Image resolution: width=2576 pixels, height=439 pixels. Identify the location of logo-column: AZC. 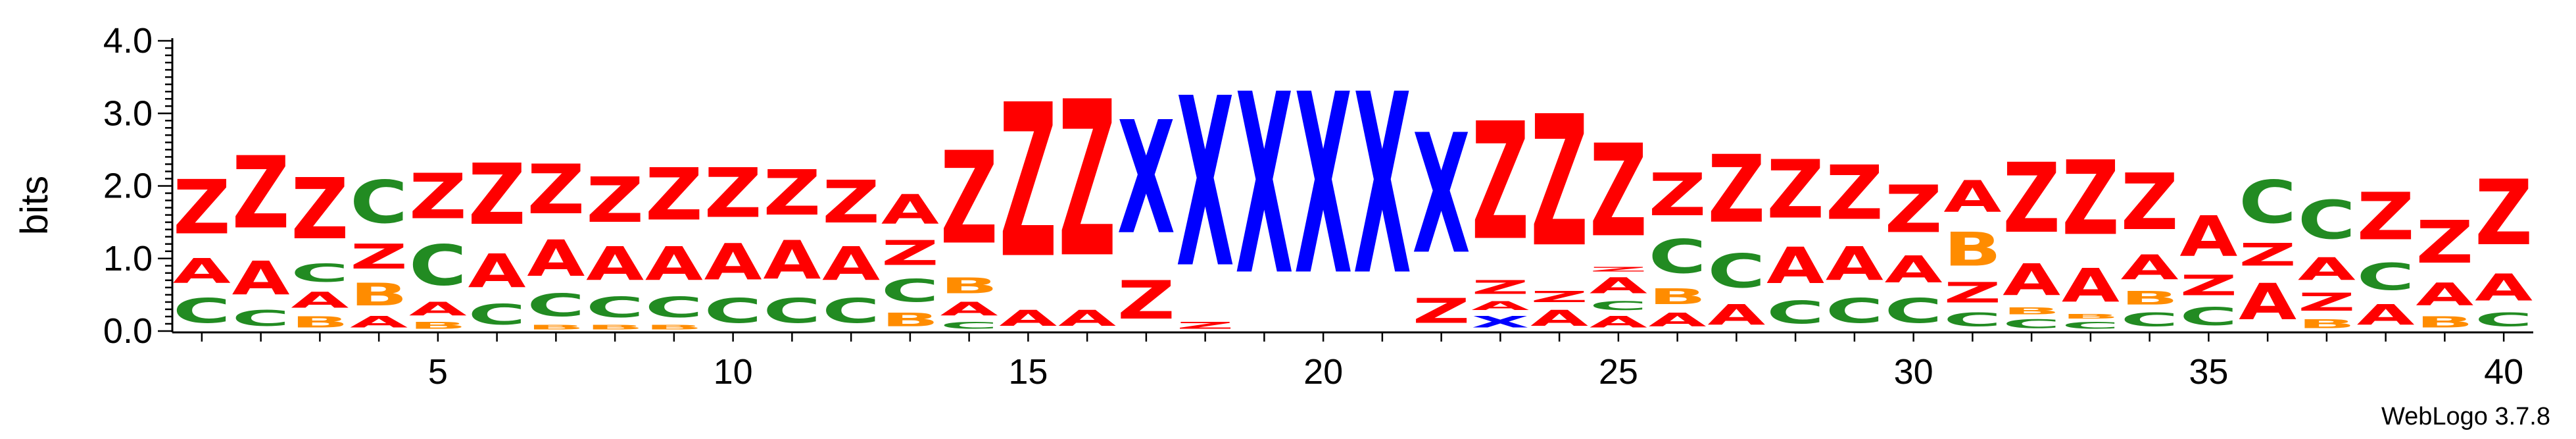
(2268, 249).